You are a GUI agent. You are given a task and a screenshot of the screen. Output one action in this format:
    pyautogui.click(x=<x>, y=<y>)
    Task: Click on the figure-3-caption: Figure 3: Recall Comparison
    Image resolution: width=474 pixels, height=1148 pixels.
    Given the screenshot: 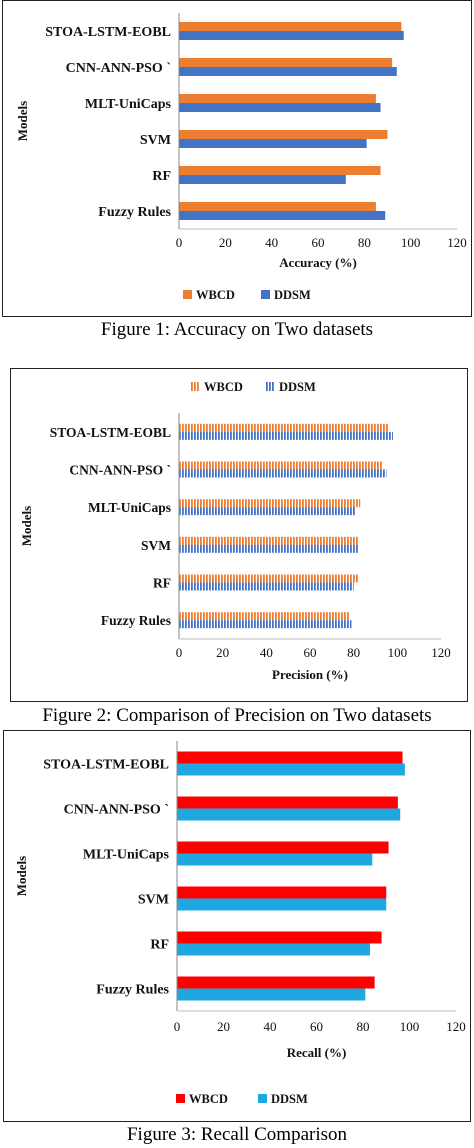 What is the action you would take?
    pyautogui.click(x=237, y=1134)
    